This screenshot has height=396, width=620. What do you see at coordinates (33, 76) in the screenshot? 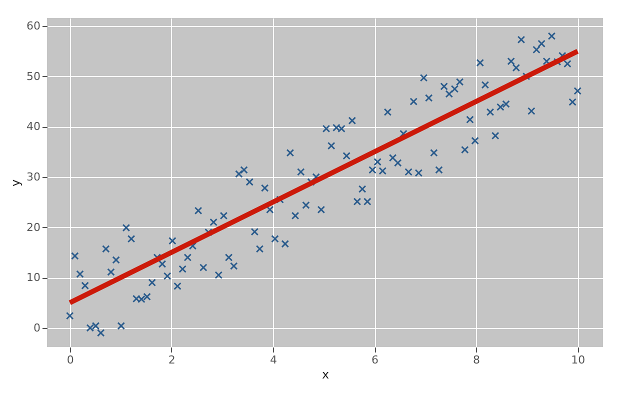
I see `y-tick-label: 50` at bounding box center [33, 76].